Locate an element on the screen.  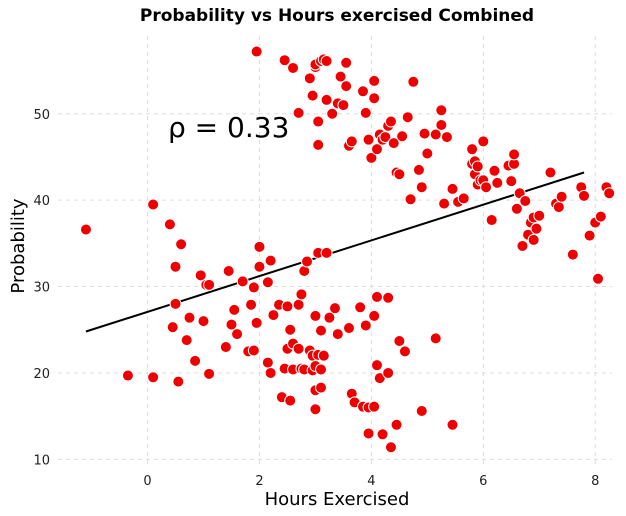
x-axis-label: Hours Exercised is located at coordinates (337, 499).